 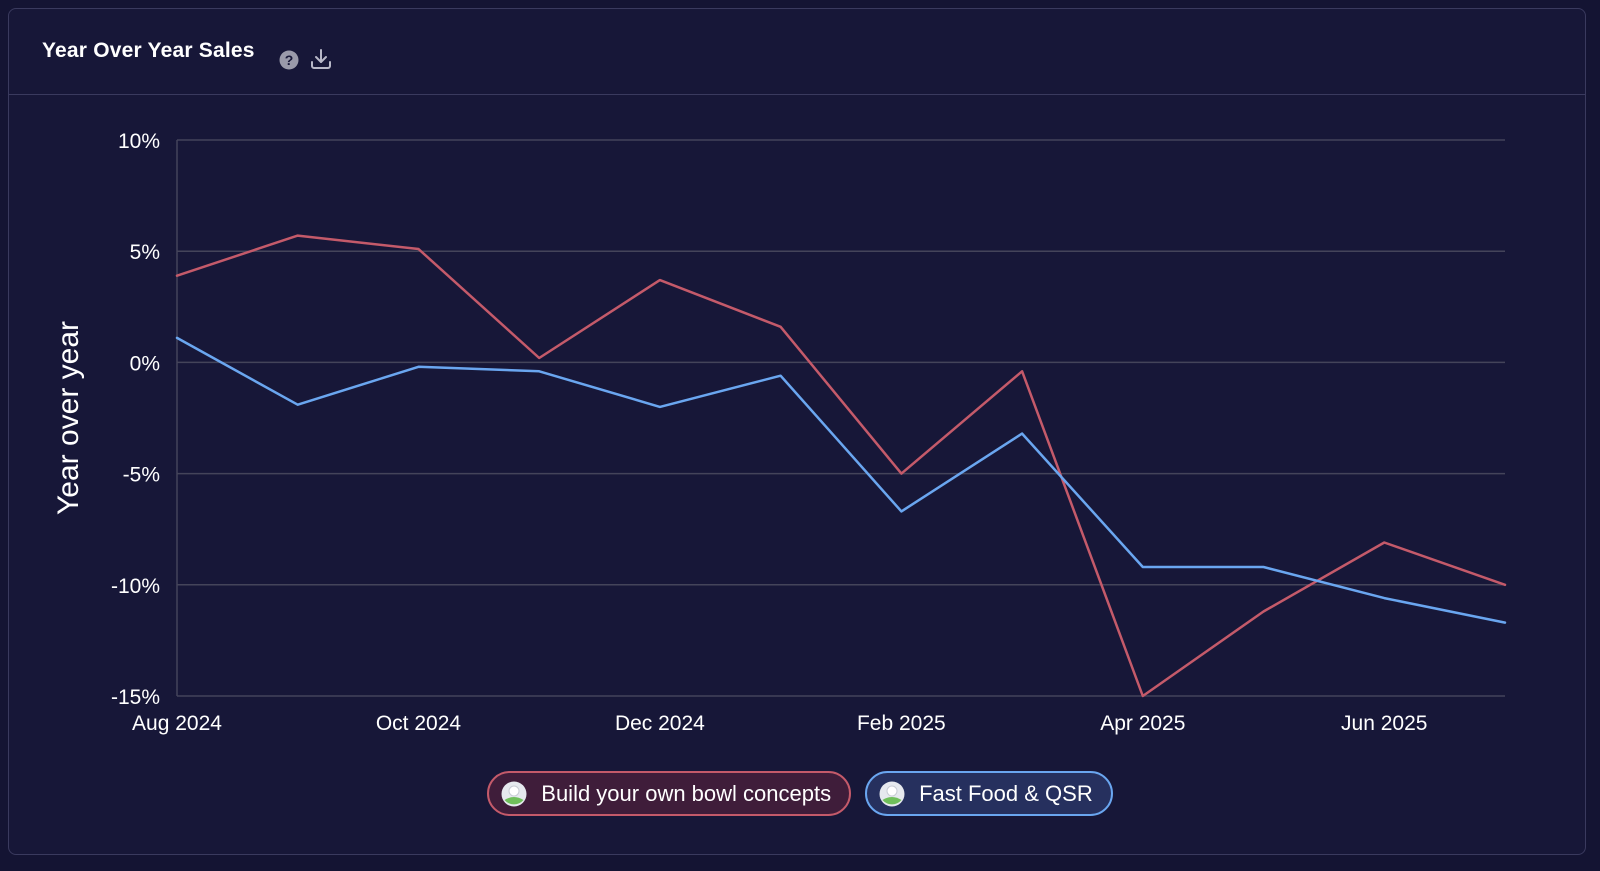 I want to click on legend-item-build-your-own-bowl: Build your own bowl concepts, so click(x=669, y=793).